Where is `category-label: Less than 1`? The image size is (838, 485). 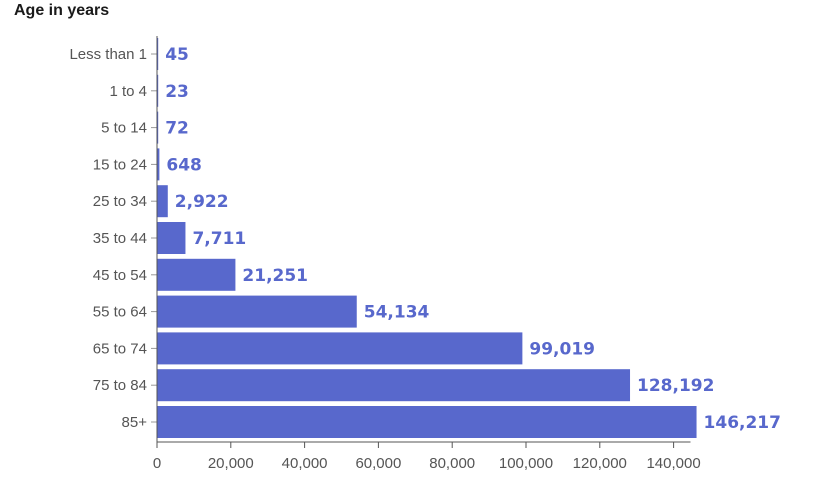
category-label: Less than 1 is located at coordinates (108, 54).